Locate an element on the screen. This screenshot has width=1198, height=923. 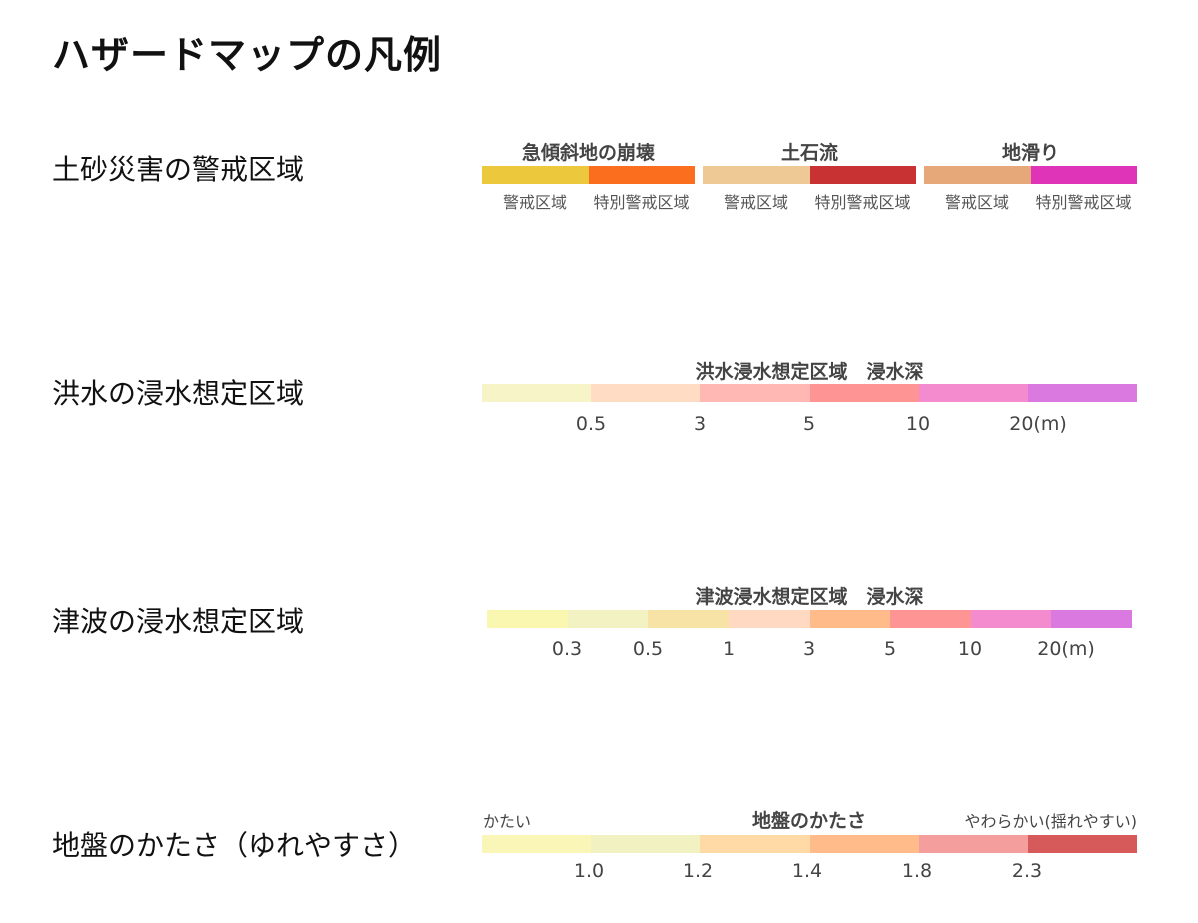
flood-tick-label: 20(m) is located at coordinates (1038, 424).